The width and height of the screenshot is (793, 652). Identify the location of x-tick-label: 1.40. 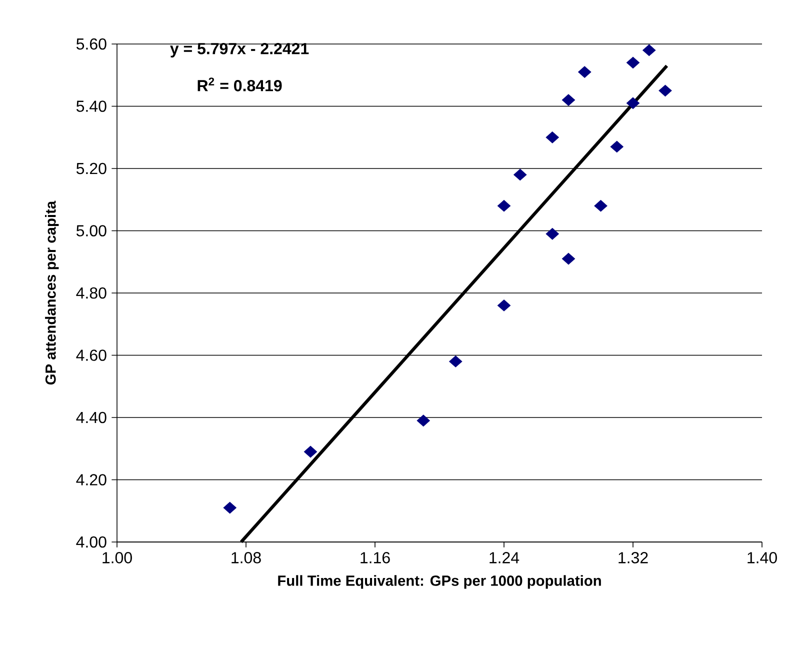
(762, 558).